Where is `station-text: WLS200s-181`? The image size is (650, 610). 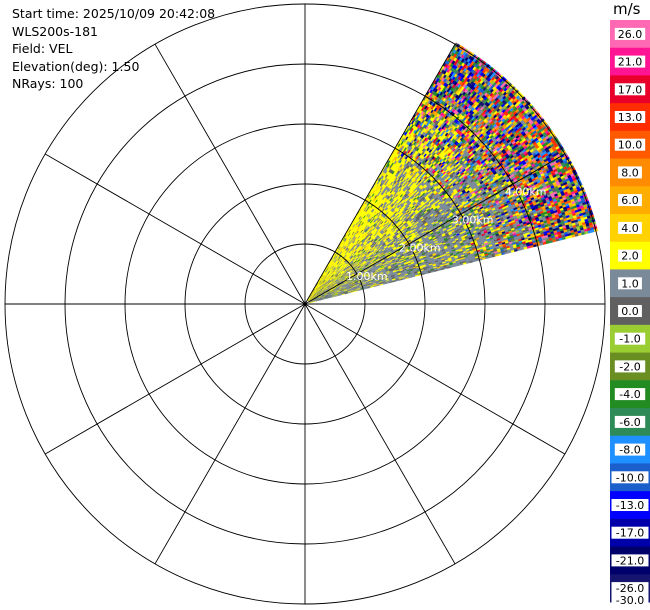 station-text: WLS200s-181 is located at coordinates (55, 31).